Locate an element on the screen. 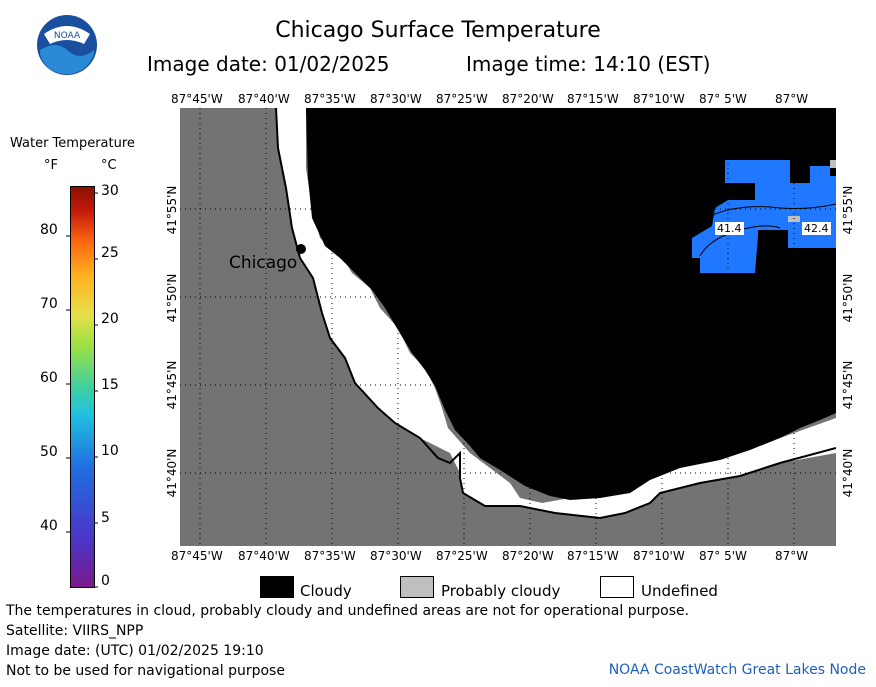 This screenshot has width=876, height=687. image-time: Image time: 14:10 (EST) is located at coordinates (588, 64).